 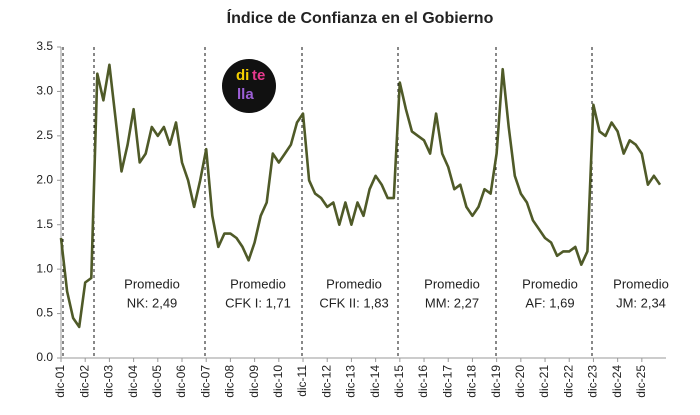 I want to click on y-tick-label: 1.5, so click(x=44, y=224).